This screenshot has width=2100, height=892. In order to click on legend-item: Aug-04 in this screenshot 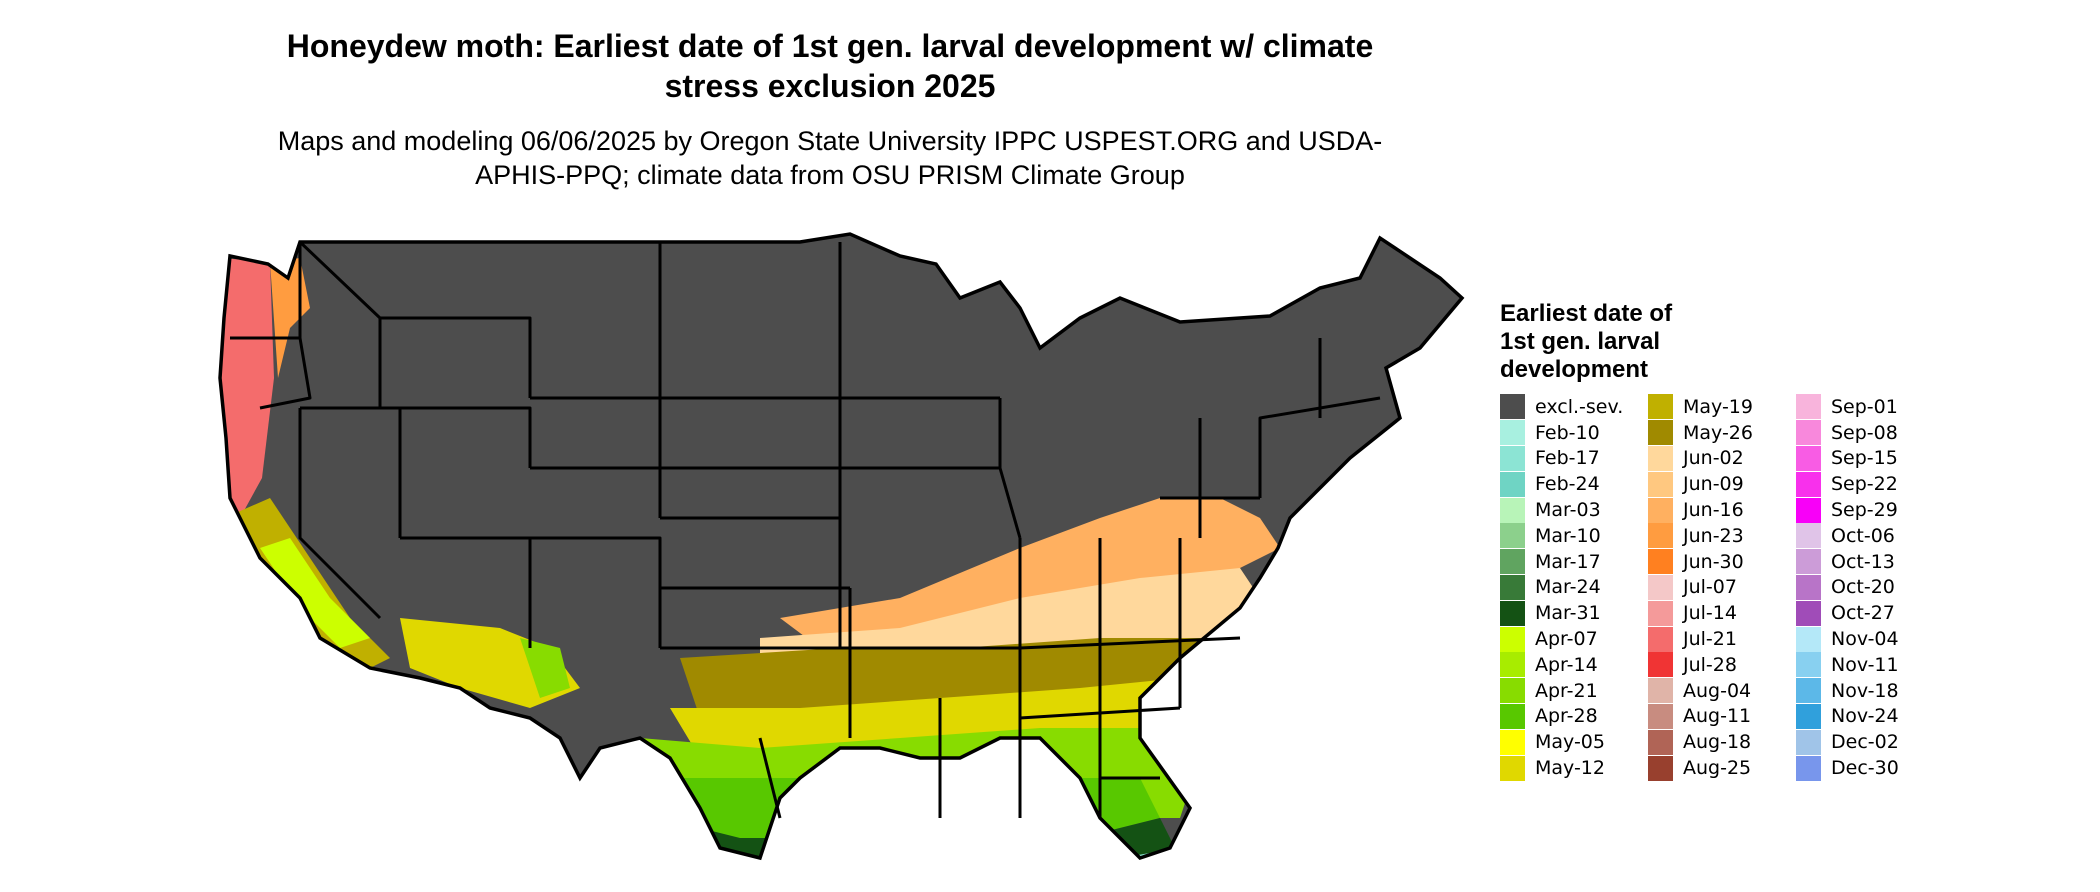, I will do `click(1722, 691)`.